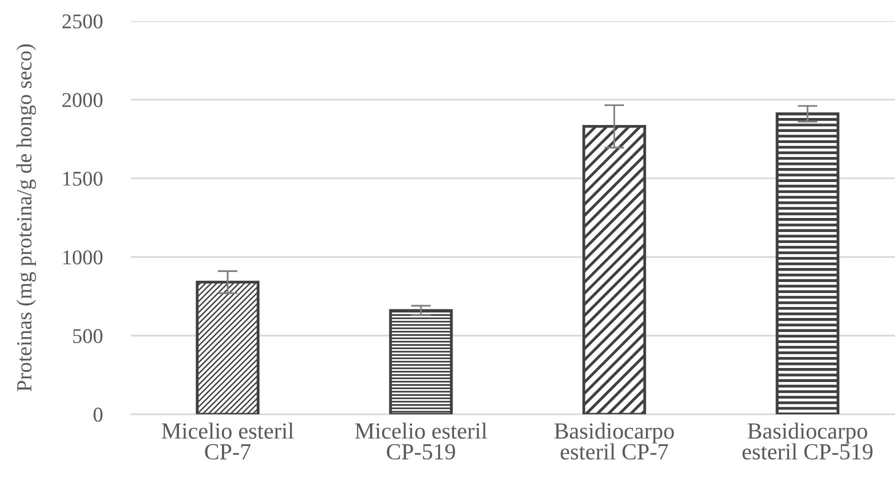 This screenshot has width=895, height=478. Describe the element at coordinates (82, 257) in the screenshot. I see `y-tick-label: 1000` at that location.